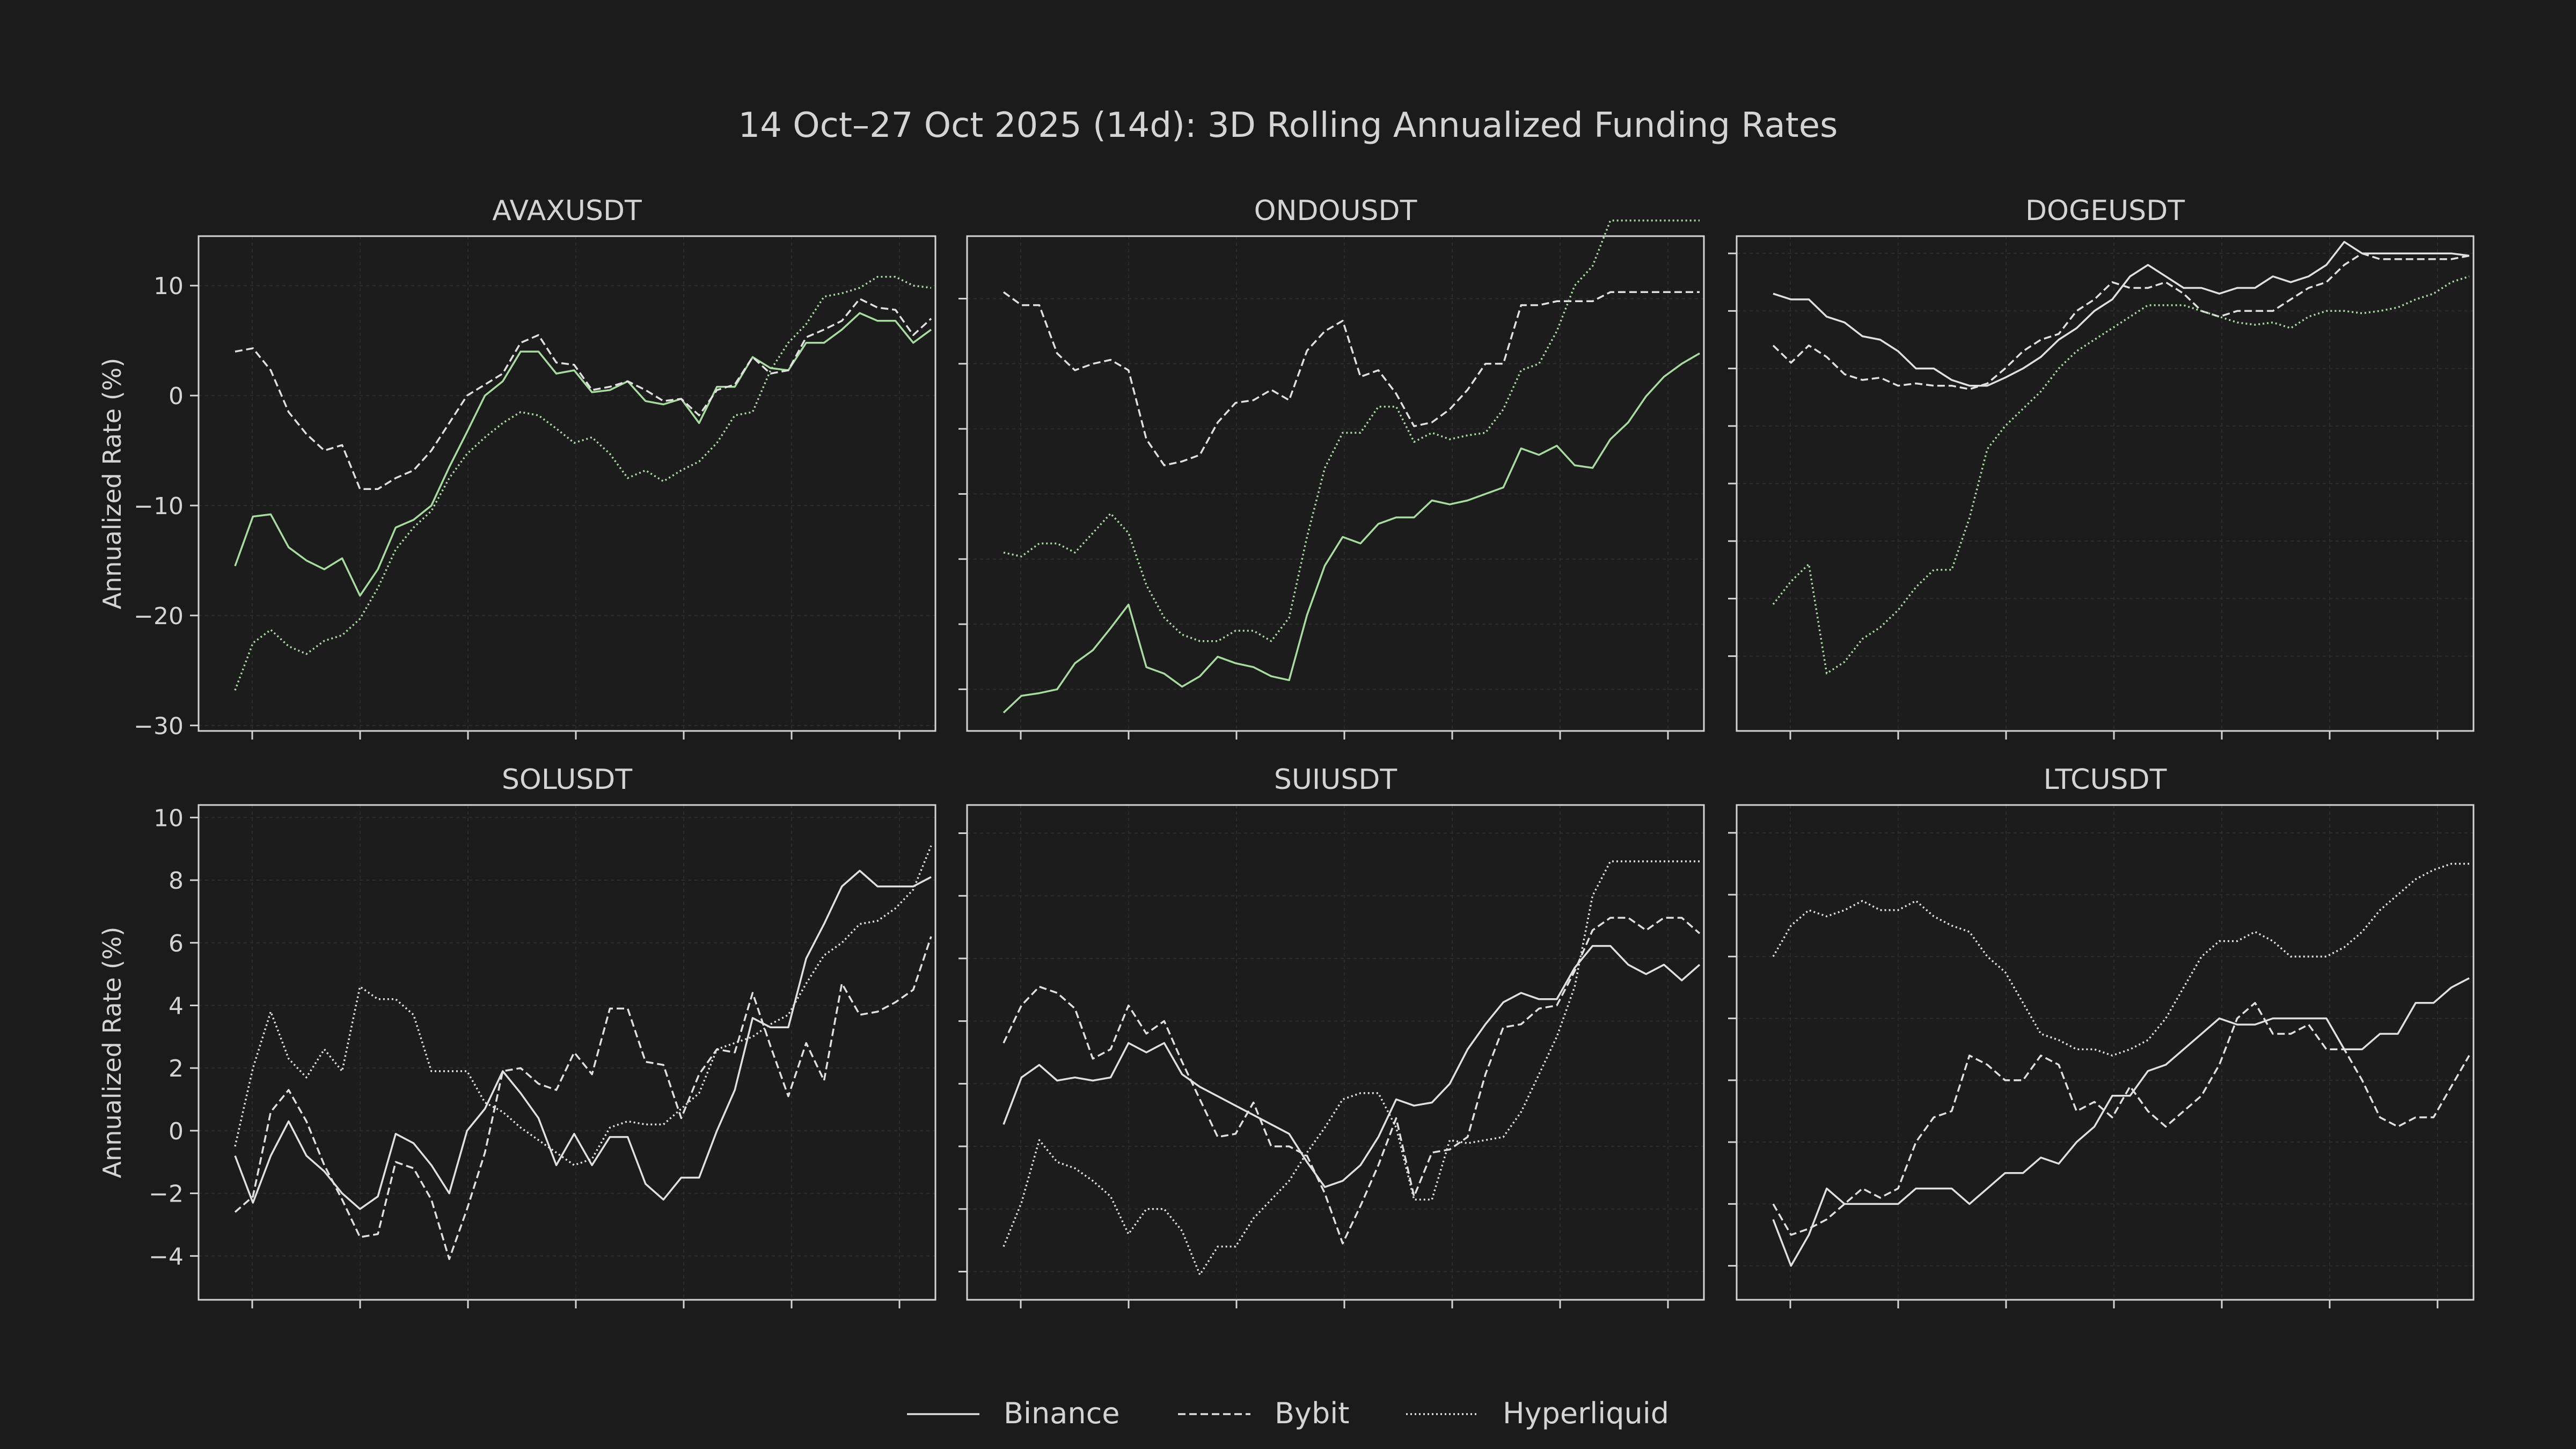 This screenshot has width=2576, height=1449. Describe the element at coordinates (567, 211) in the screenshot. I see `panel-title: AVAXUSDT` at that location.